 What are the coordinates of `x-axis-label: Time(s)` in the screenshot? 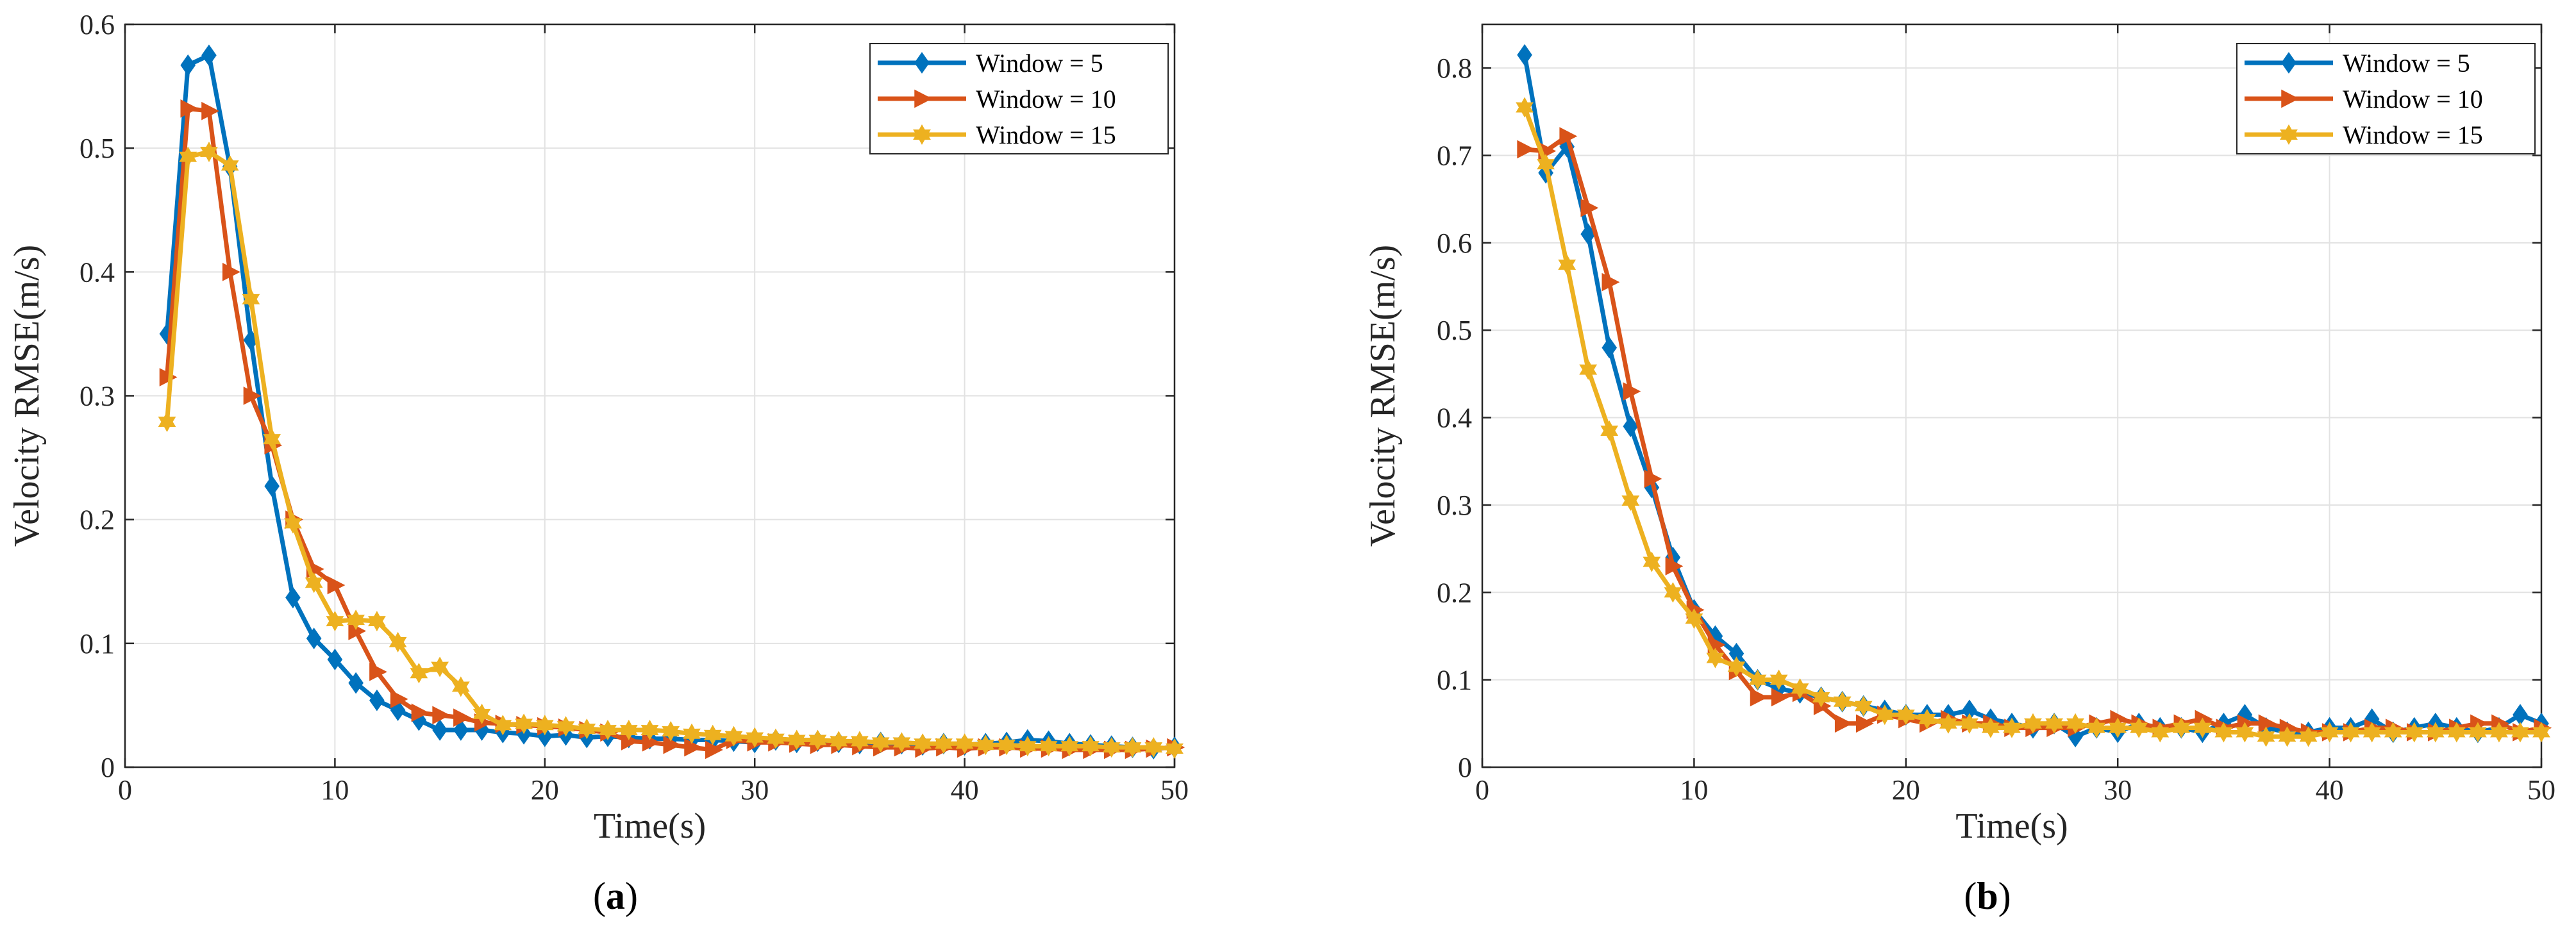 It's located at (650, 826).